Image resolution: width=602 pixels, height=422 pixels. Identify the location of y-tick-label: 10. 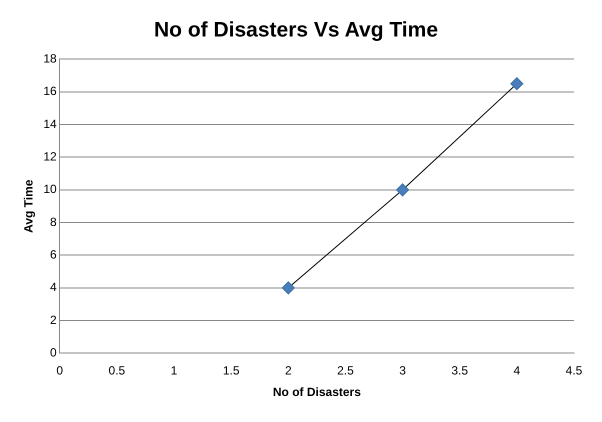
(50, 189).